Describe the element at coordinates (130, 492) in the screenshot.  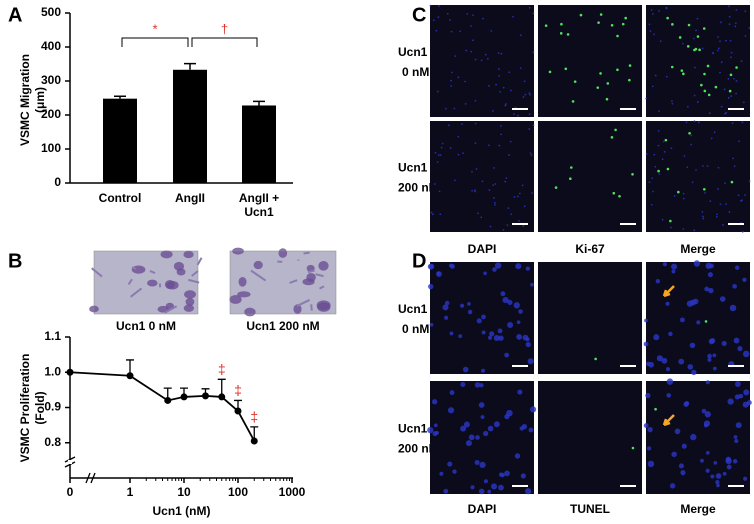
I see `x-tick-label: 1` at that location.